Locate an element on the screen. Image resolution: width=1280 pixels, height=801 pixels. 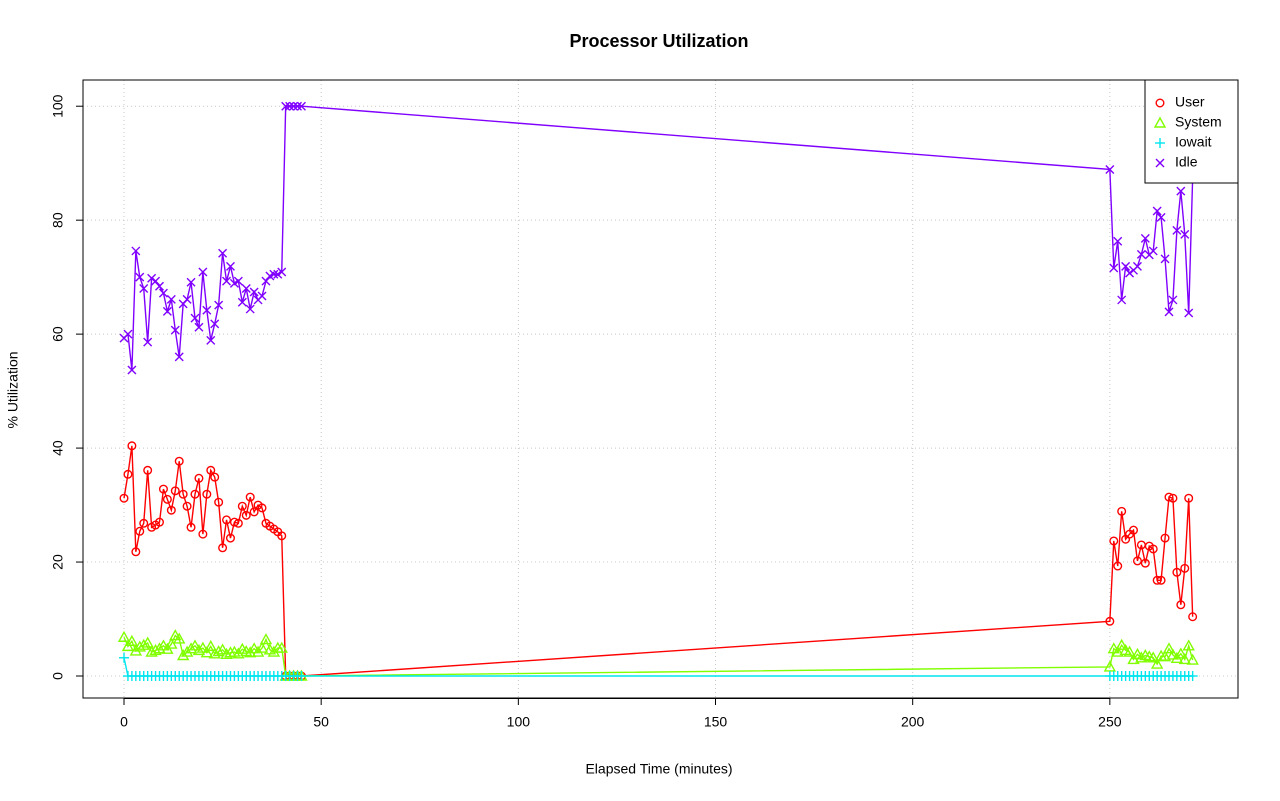
y-axis-label: % Utilization is located at coordinates (13, 389).